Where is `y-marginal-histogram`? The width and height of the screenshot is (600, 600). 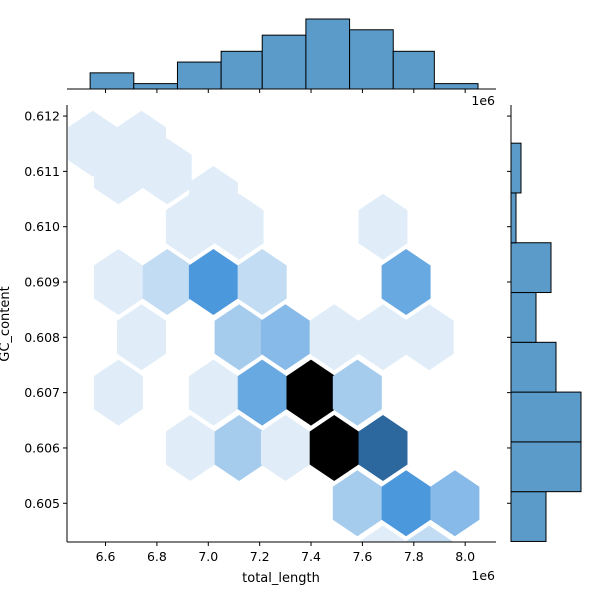 y-marginal-histogram is located at coordinates (544, 323).